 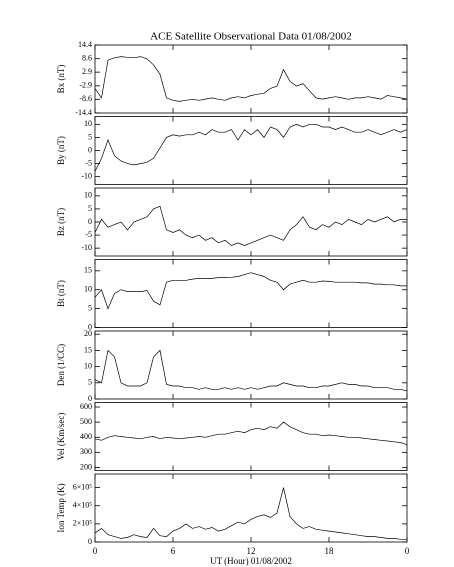 What do you see at coordinates (86, 406) in the screenshot?
I see `y-tick-label: 600` at bounding box center [86, 406].